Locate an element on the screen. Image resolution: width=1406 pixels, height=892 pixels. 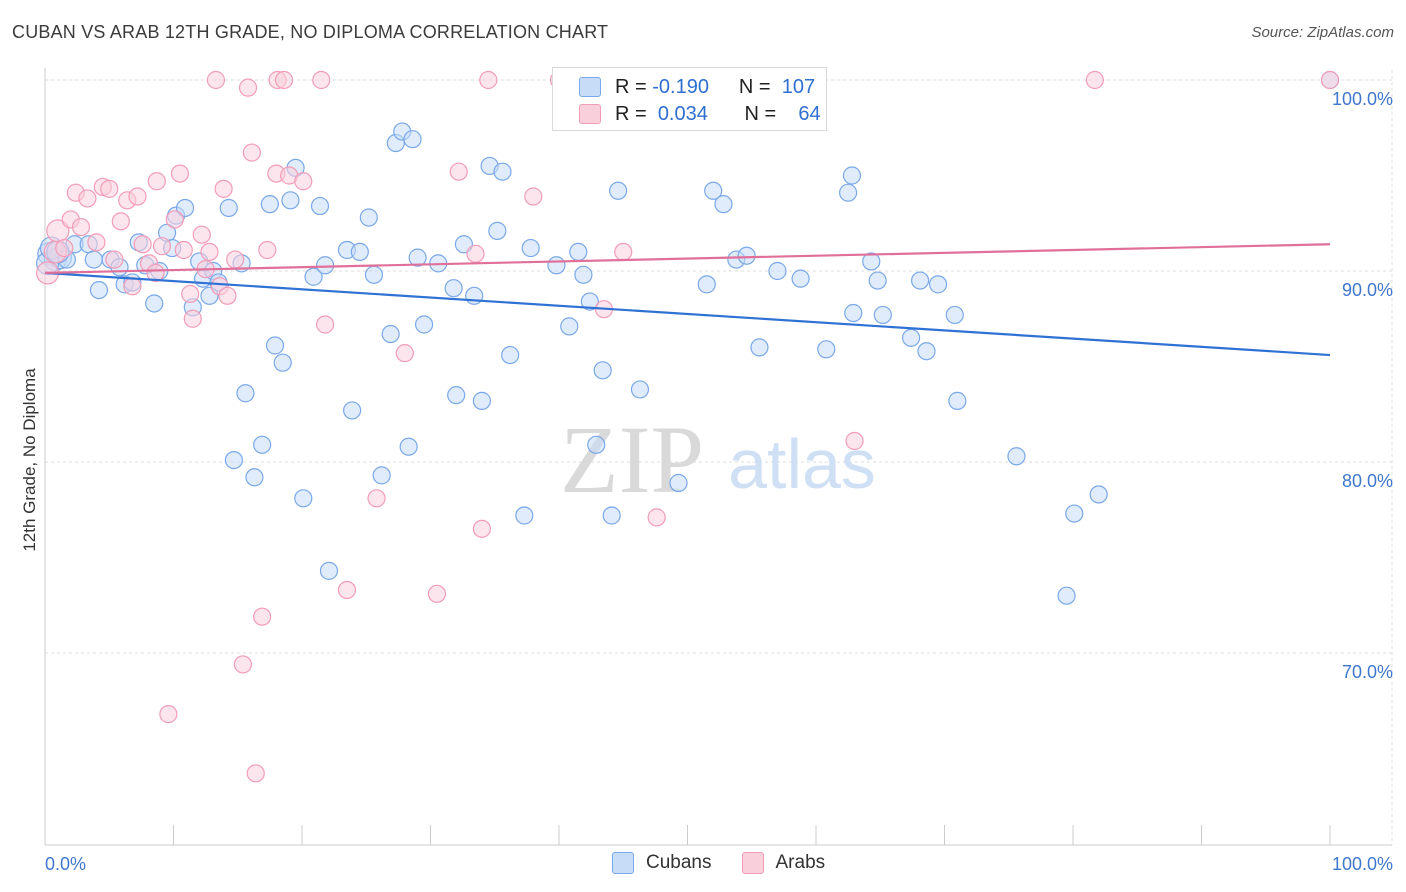
legend-item-cubans: Cubans is located at coordinates (662, 863).